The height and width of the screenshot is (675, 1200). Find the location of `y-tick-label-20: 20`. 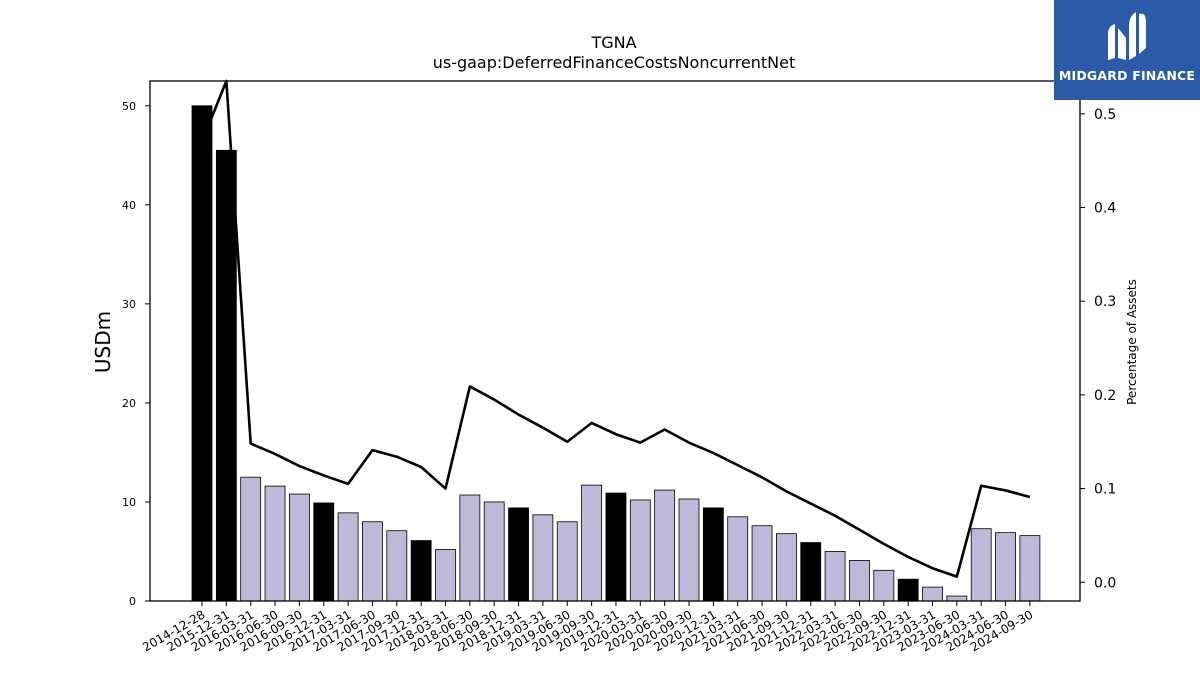

y-tick-label-20: 20 is located at coordinates (129, 403).